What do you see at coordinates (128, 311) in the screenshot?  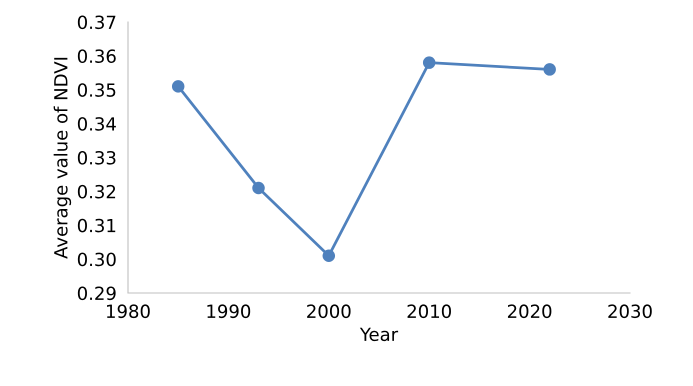 I see `x-tick-label: 1980` at bounding box center [128, 311].